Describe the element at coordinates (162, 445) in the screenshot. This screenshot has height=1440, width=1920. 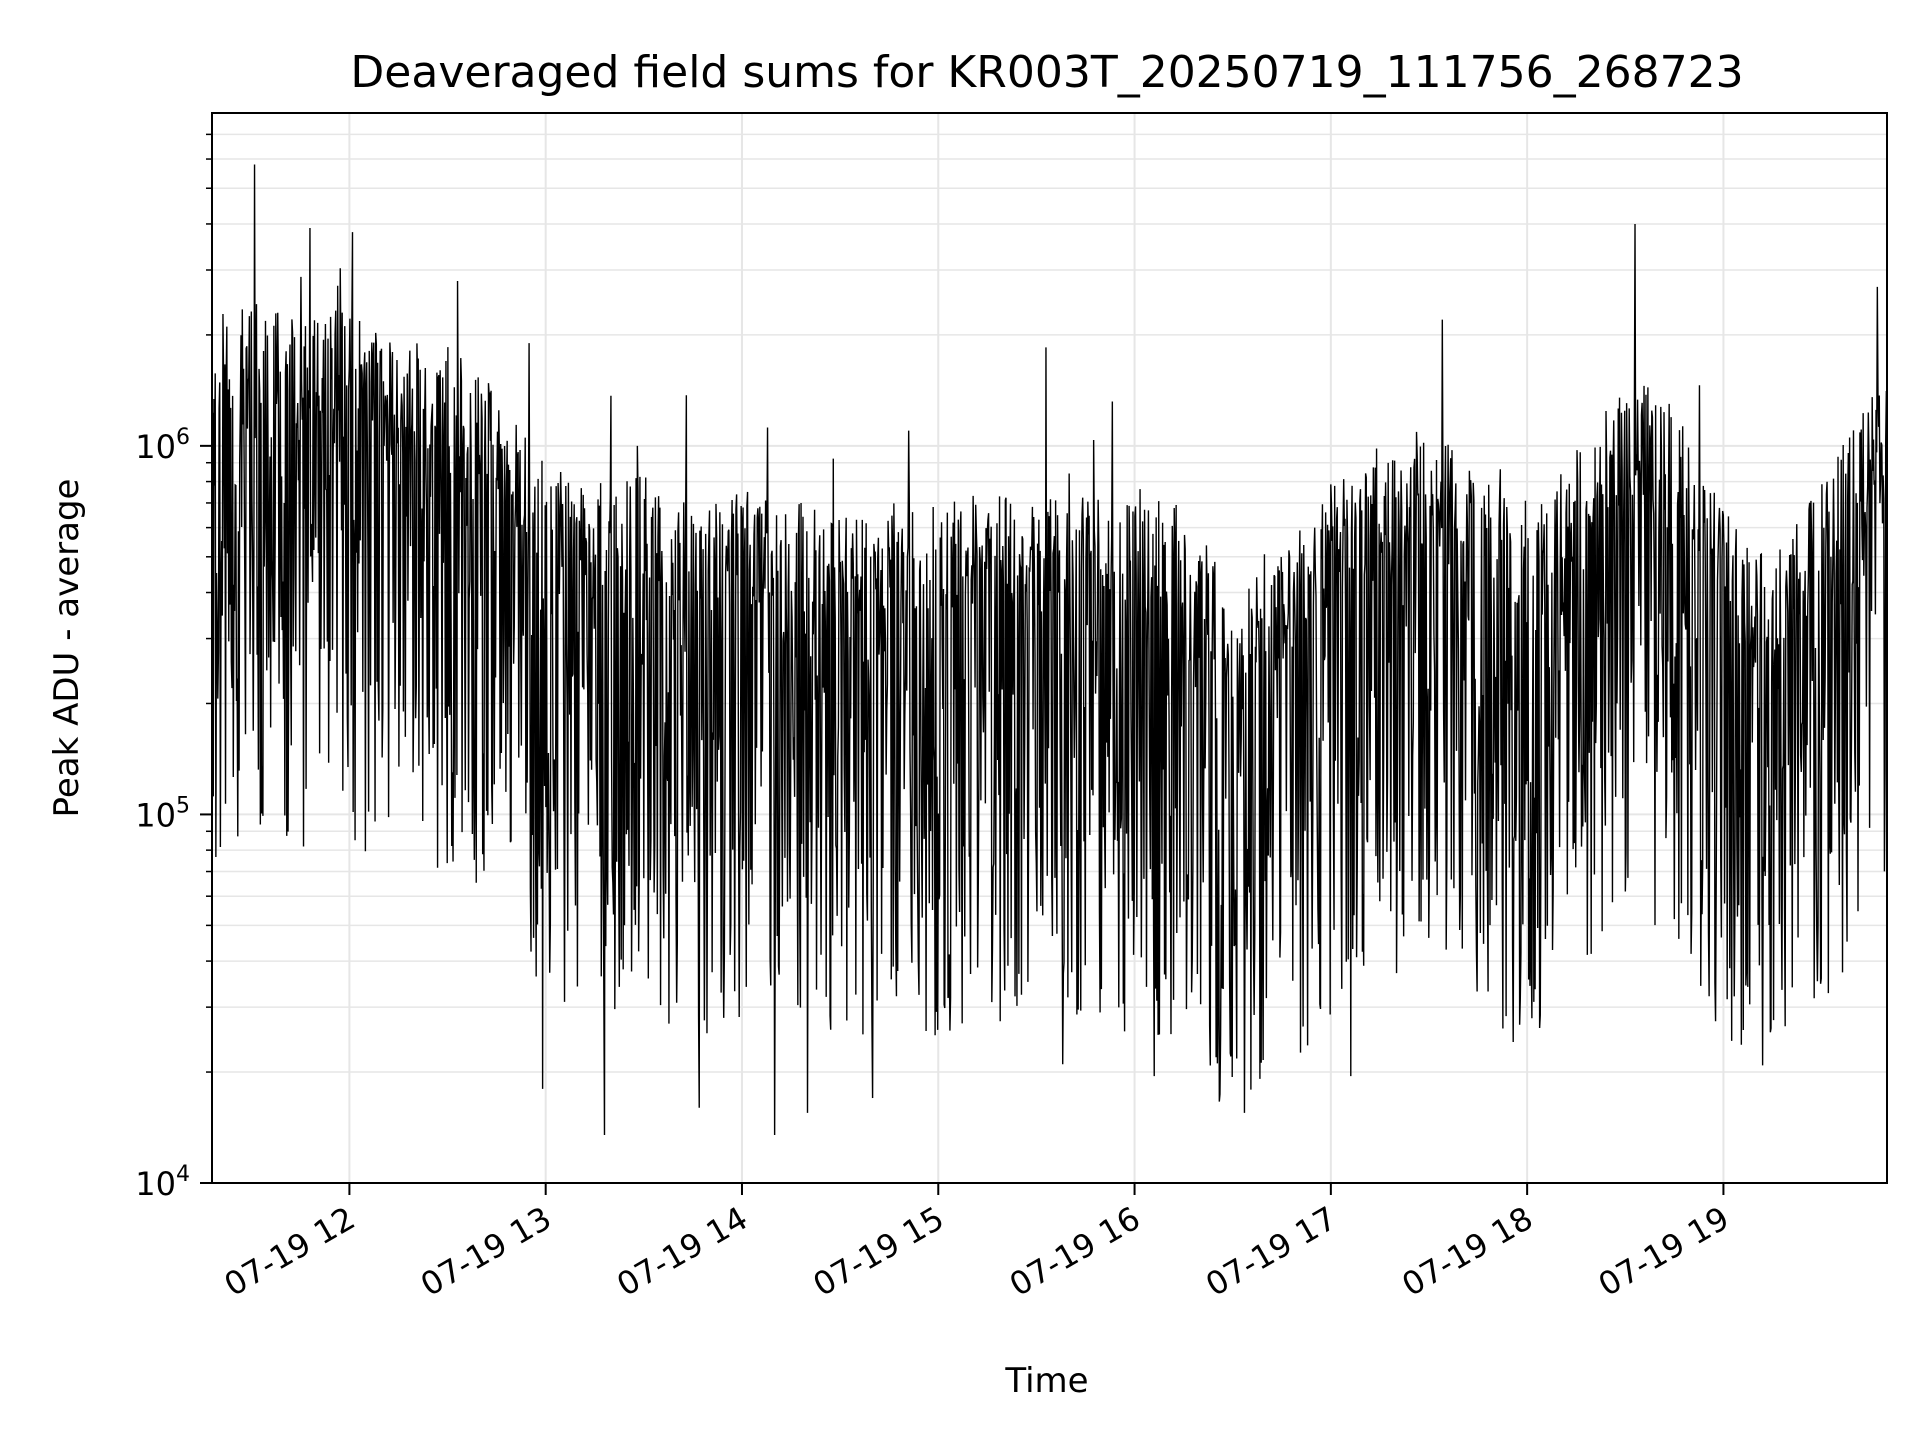
I see `y-tick-label: 106` at that location.